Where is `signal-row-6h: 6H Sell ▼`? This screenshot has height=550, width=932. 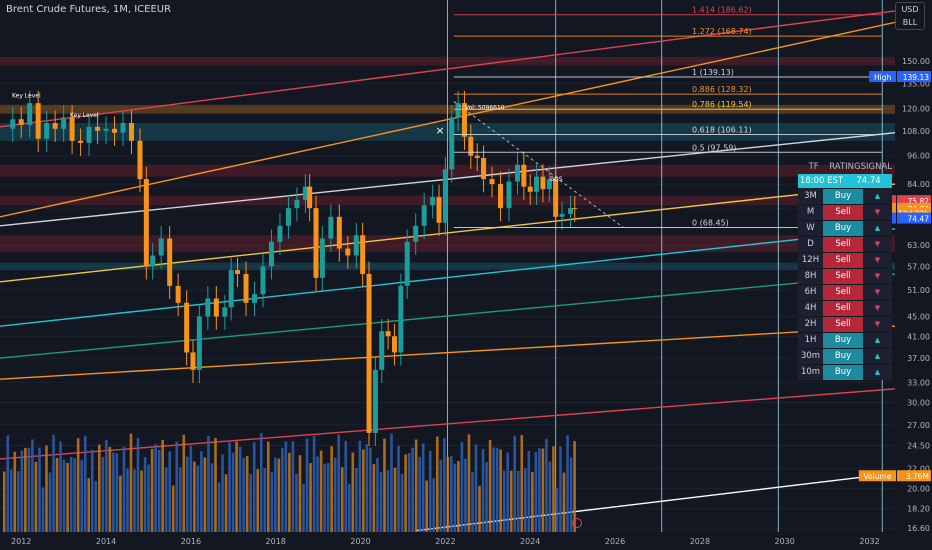 signal-row-6h: 6H Sell ▼ is located at coordinates (845, 292).